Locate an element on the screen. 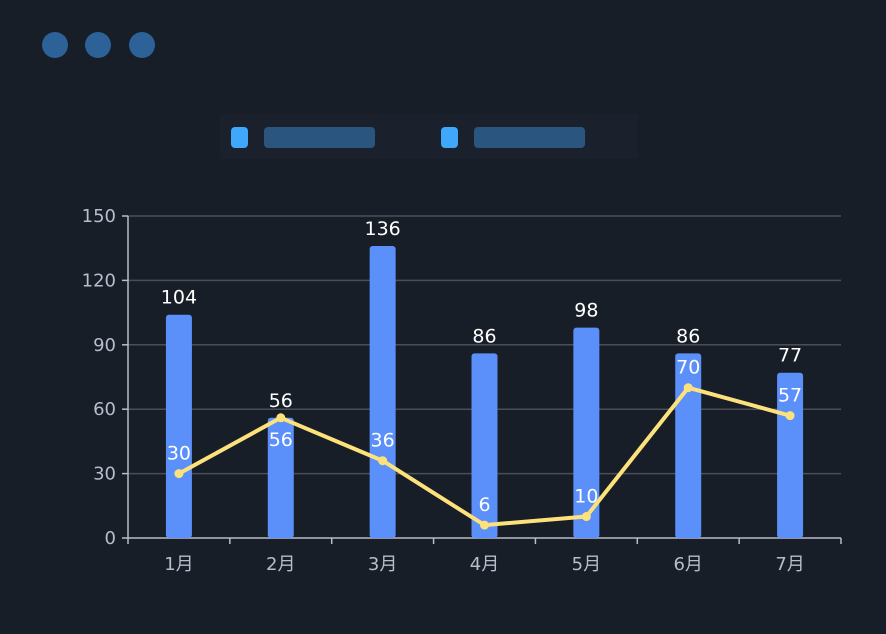 The width and height of the screenshot is (886, 634). bar-data-label: 56 is located at coordinates (281, 401).